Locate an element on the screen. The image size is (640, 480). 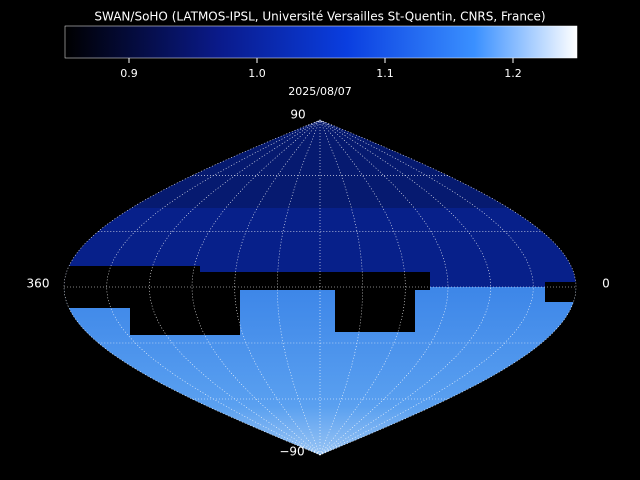
date: 2025/08/07 is located at coordinates (319, 91).